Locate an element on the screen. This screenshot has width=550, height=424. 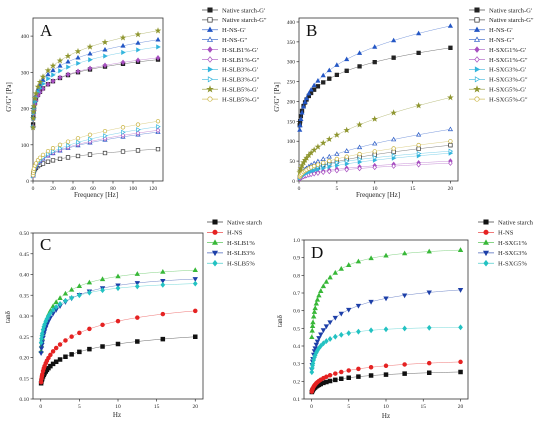
y-axis-title: G'/G" [Pa] is located at coordinates (277, 97).